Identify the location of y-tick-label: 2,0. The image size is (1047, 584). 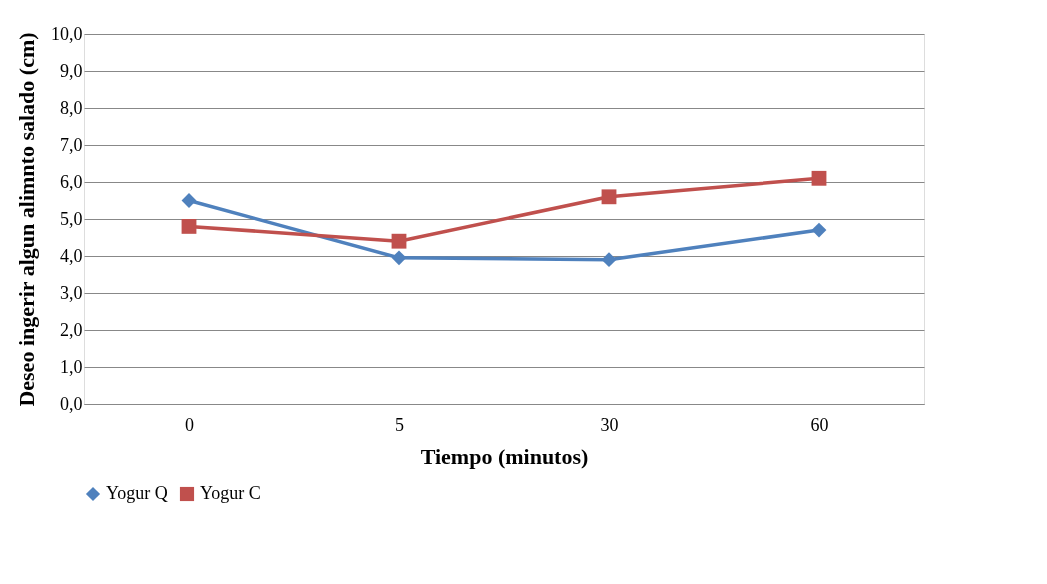
(71, 329).